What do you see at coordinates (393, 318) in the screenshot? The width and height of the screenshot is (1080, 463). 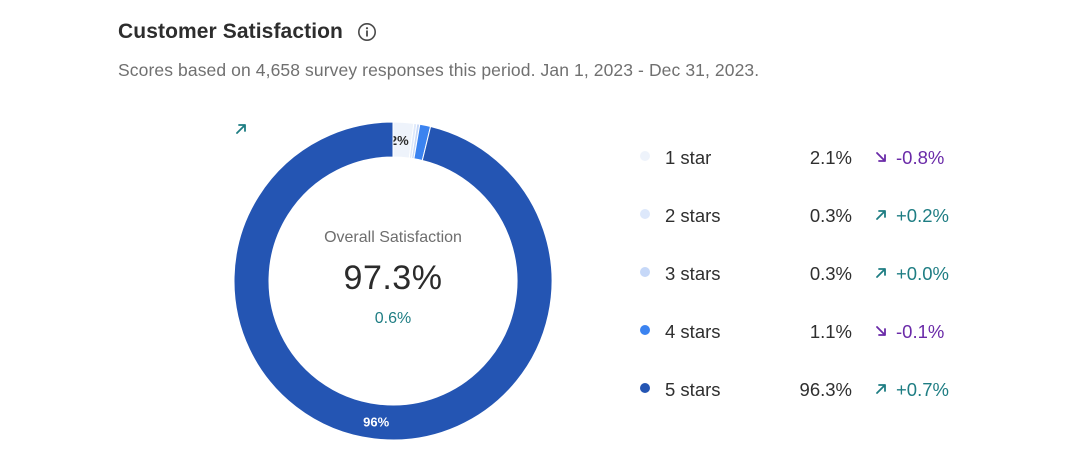 I see `overall-change-value: 0.6%` at bounding box center [393, 318].